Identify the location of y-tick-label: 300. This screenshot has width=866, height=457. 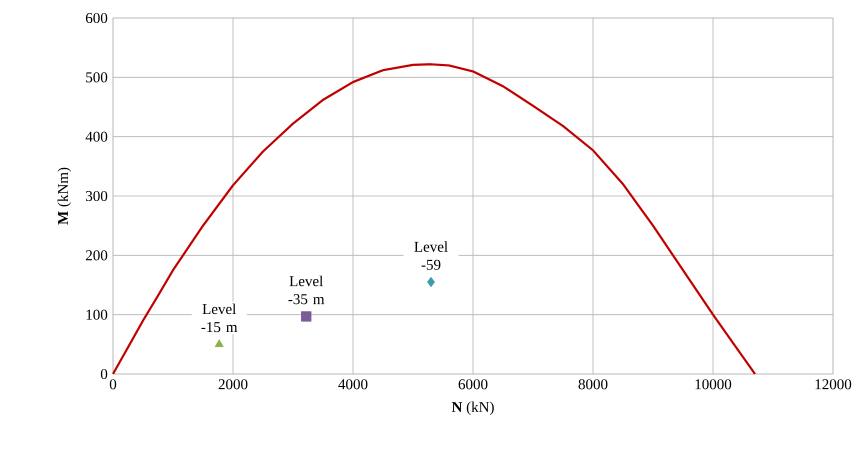
(97, 196).